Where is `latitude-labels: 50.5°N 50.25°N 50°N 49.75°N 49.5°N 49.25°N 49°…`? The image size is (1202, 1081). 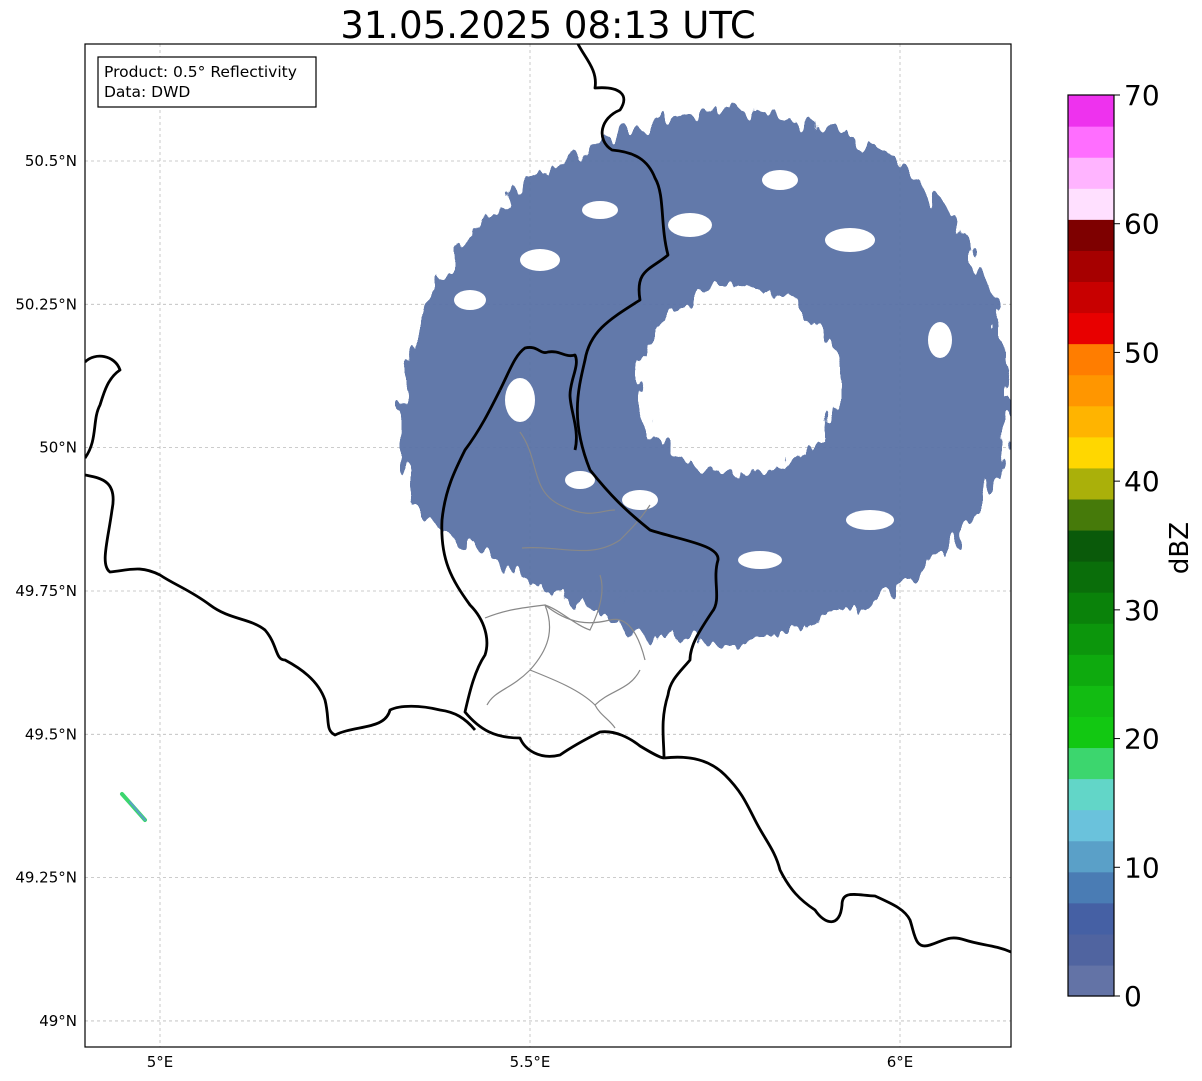
latitude-labels: 50.5°N 50.25°N 50°N 49.75°N 49.5°N 49.25°N 49°… is located at coordinates (46, 591).